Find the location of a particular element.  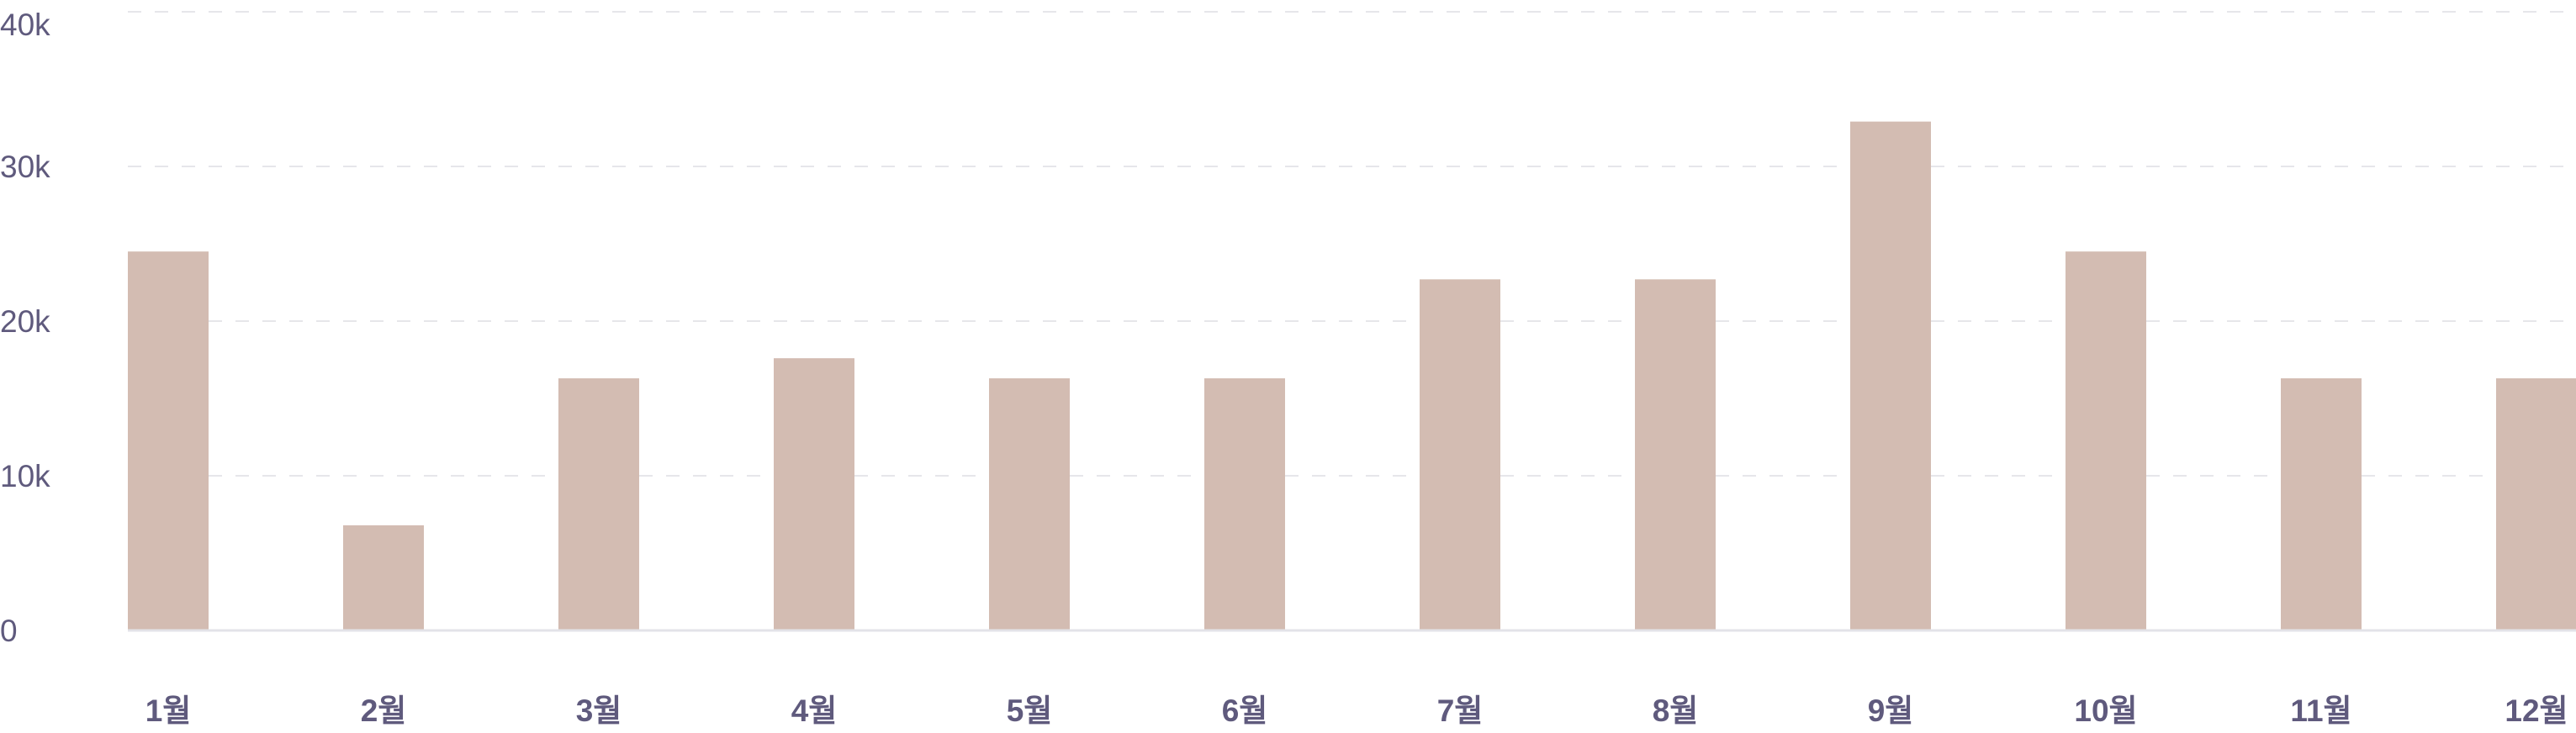

x-category-label: 12월 is located at coordinates (2536, 711).